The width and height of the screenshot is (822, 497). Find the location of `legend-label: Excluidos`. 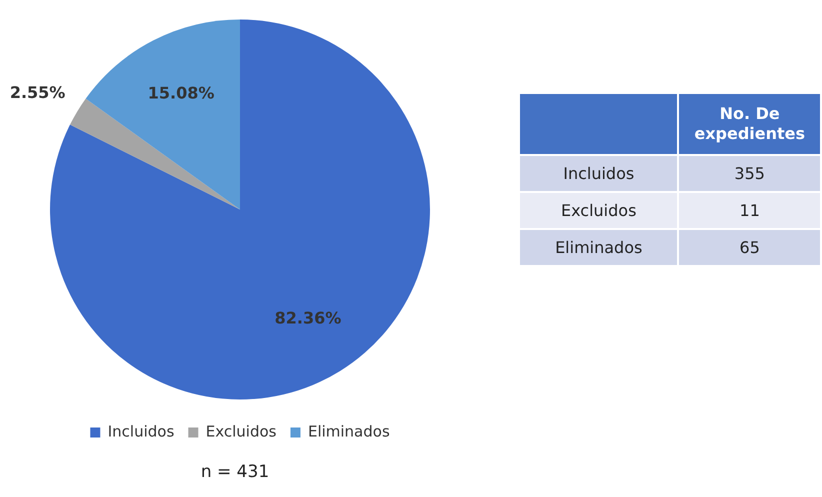

legend-label: Excluidos is located at coordinates (241, 431).